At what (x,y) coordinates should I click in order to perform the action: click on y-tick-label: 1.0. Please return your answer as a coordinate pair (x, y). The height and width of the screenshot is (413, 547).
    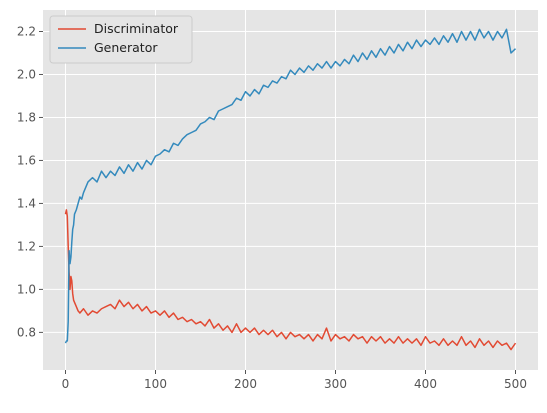
    Looking at the image, I should click on (26, 289).